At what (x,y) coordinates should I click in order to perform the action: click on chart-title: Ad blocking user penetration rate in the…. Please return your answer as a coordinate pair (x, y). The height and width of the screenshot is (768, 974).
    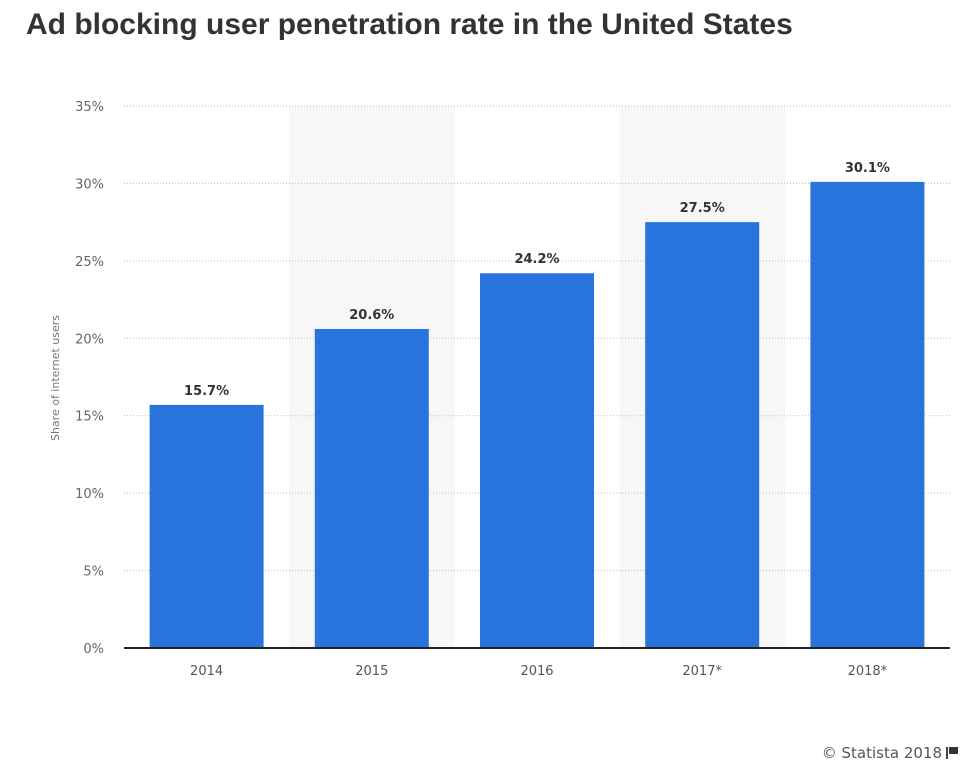
    Looking at the image, I should click on (409, 24).